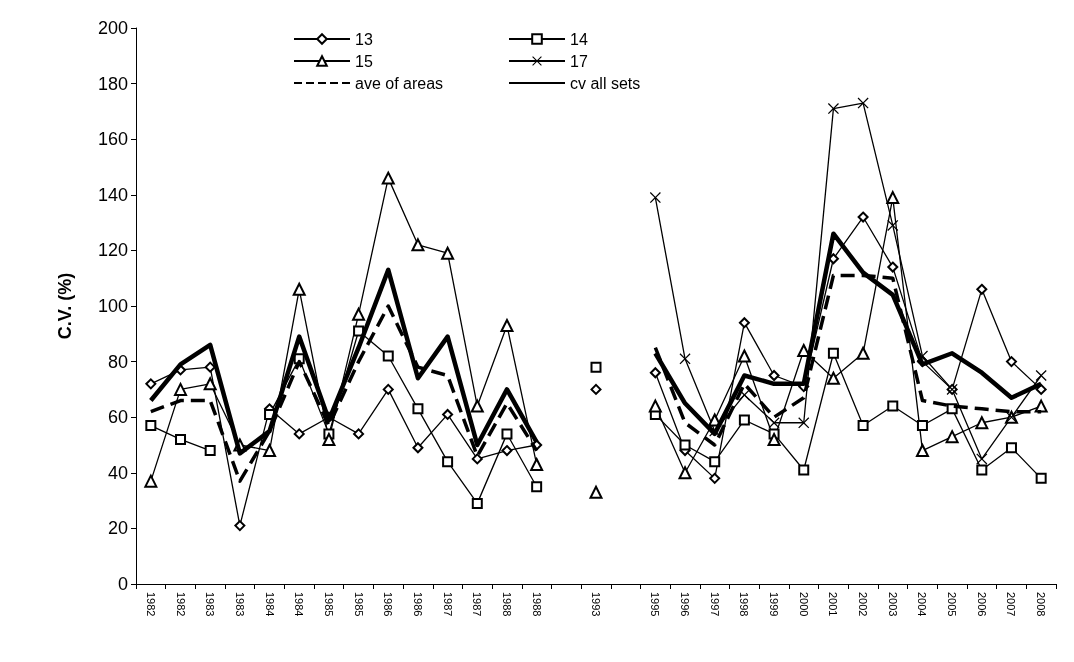 The height and width of the screenshot is (662, 1074). Describe the element at coordinates (65, 306) in the screenshot. I see `y-axis-title: C.V. (%)` at that location.